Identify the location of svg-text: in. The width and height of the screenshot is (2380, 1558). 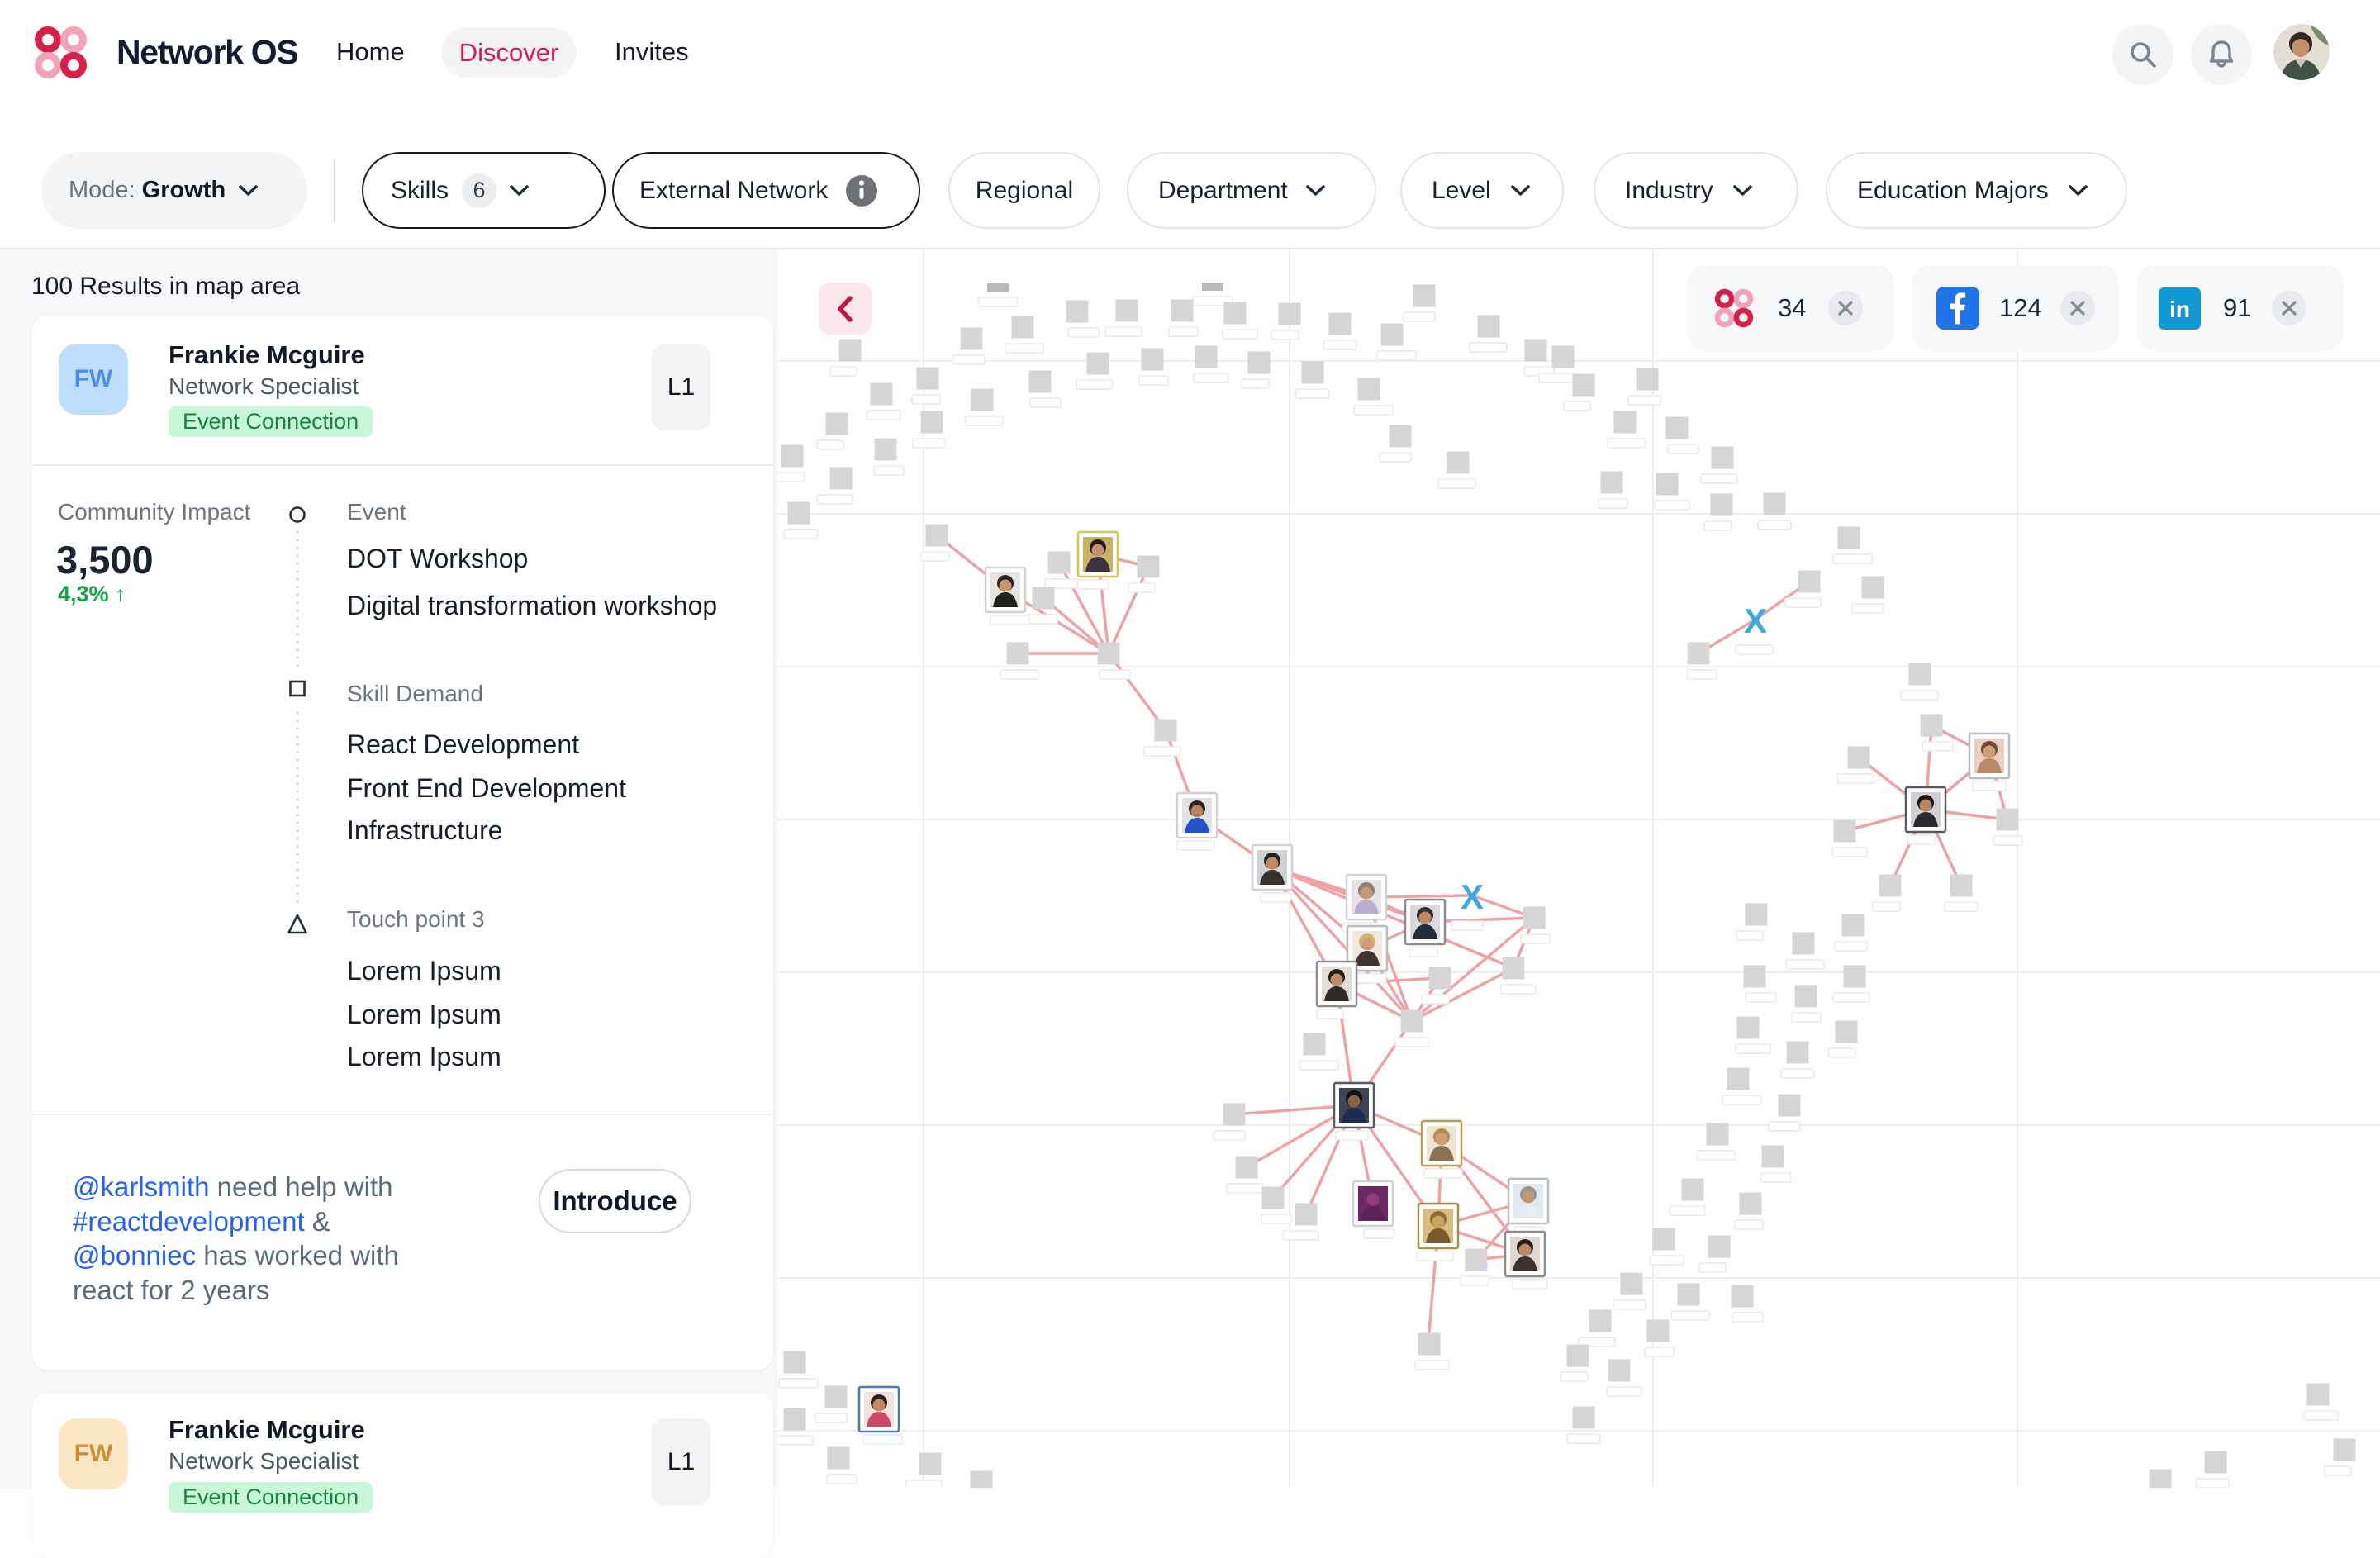
(2179, 308).